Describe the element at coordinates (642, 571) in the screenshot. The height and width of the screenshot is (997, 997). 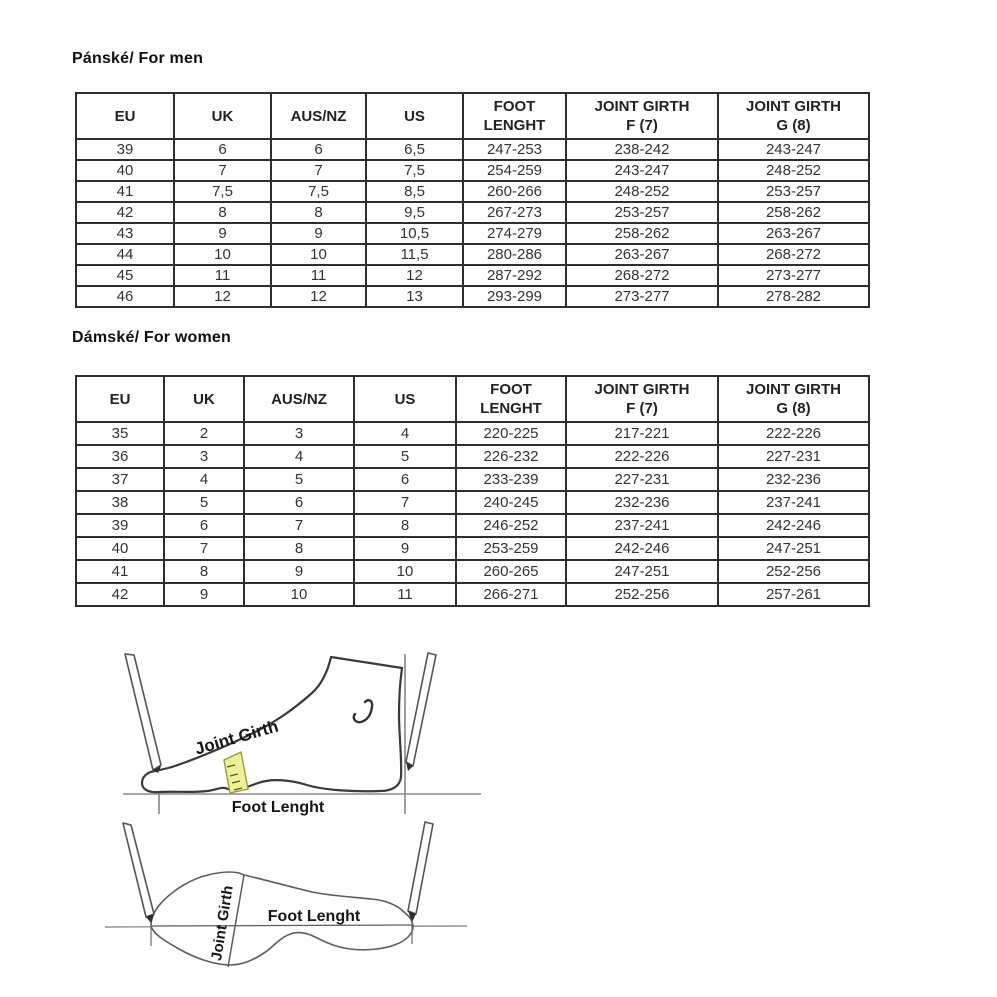
I see `table-cell: 247-251` at that location.